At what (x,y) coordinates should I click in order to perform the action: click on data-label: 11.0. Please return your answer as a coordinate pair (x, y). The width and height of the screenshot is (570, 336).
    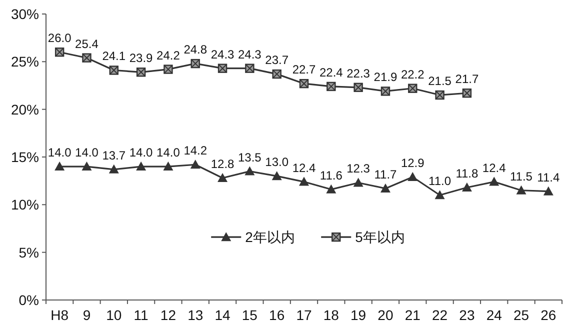
    Looking at the image, I should click on (440, 181).